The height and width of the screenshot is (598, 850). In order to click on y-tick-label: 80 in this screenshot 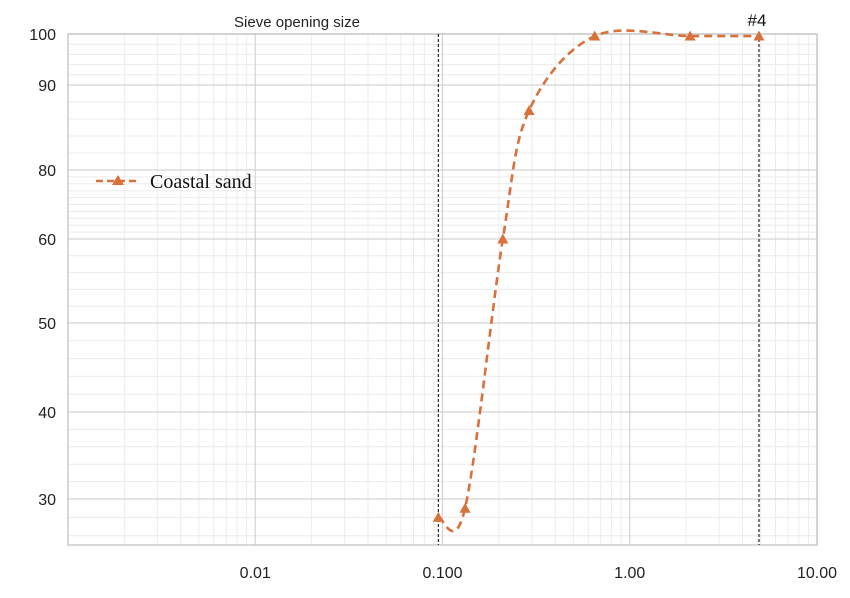, I will do `click(47, 171)`.